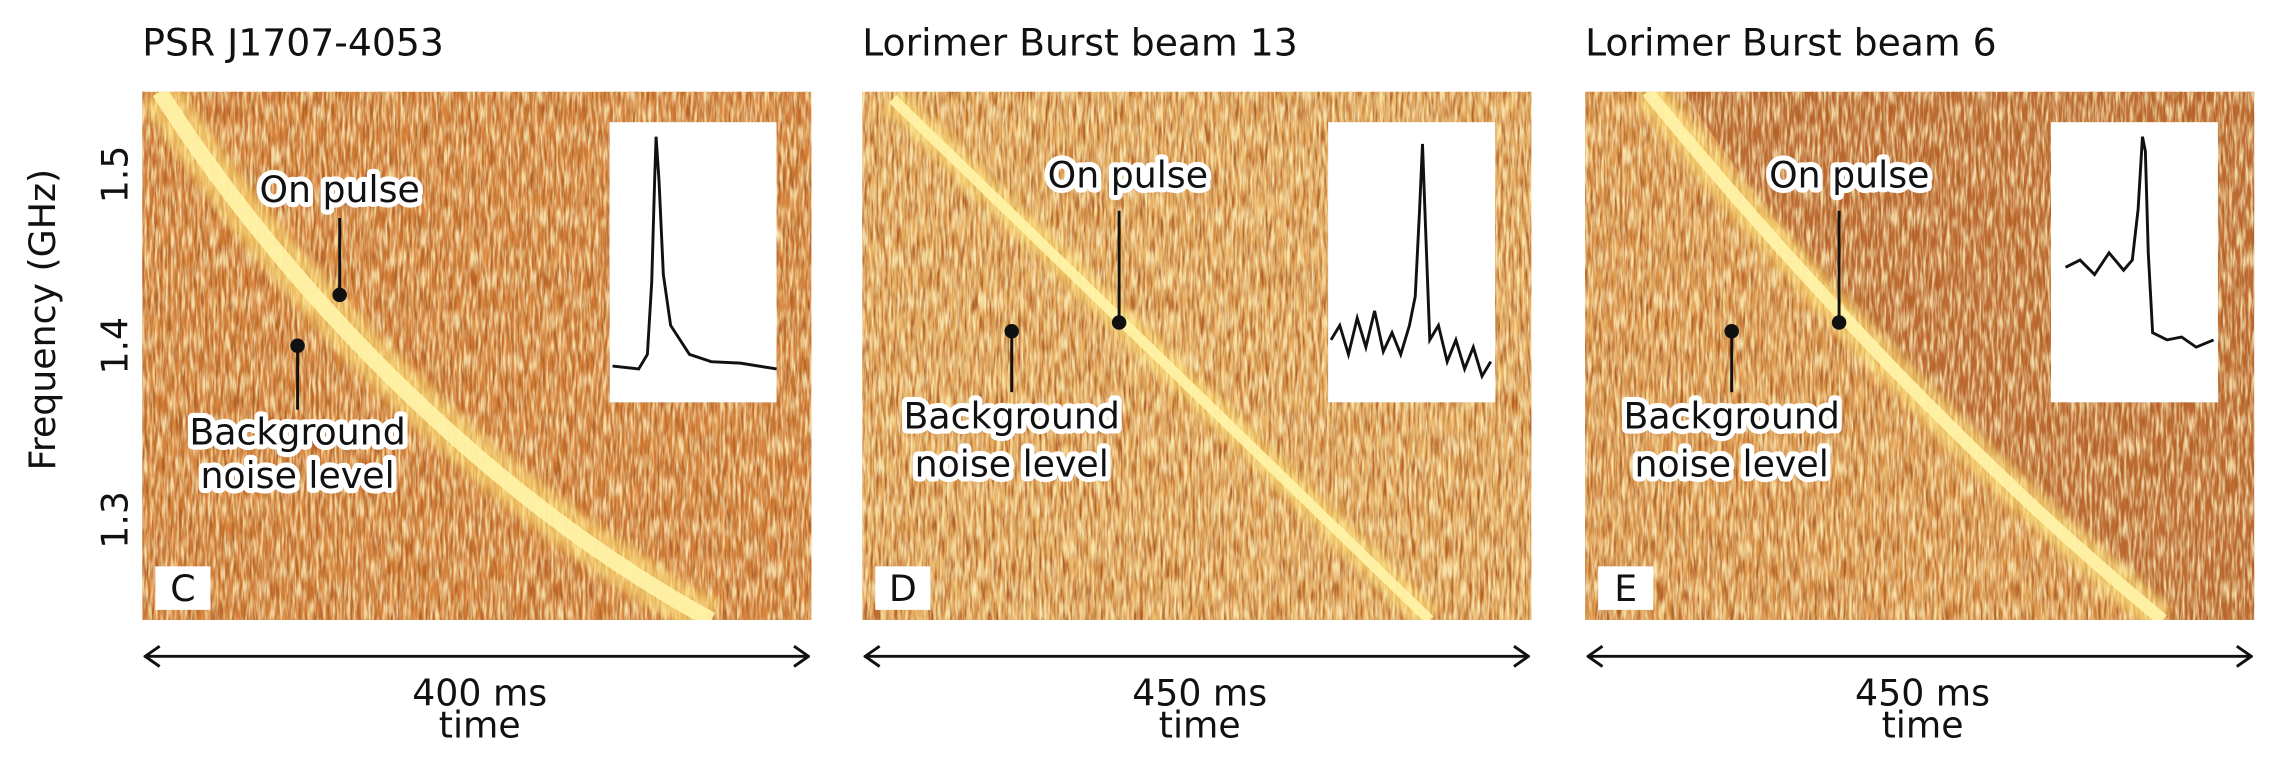 This screenshot has width=2276, height=764. I want to click on y-tick-label: 1.5, so click(115, 175).